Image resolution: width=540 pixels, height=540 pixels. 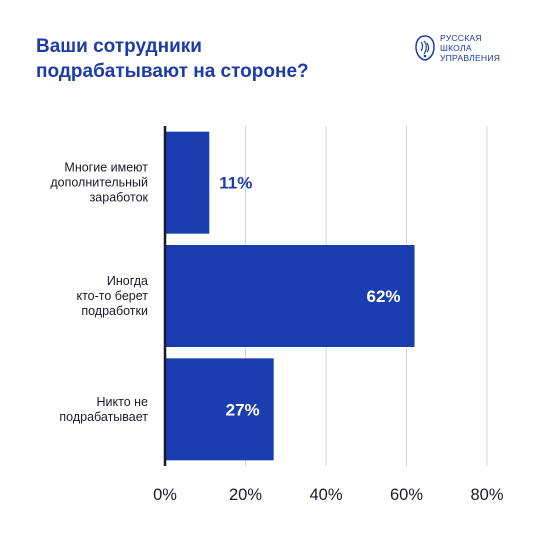 I want to click on logo-text: РУССКАЯ ШКОЛА УПРАВЛЕНИЯ, so click(x=470, y=48).